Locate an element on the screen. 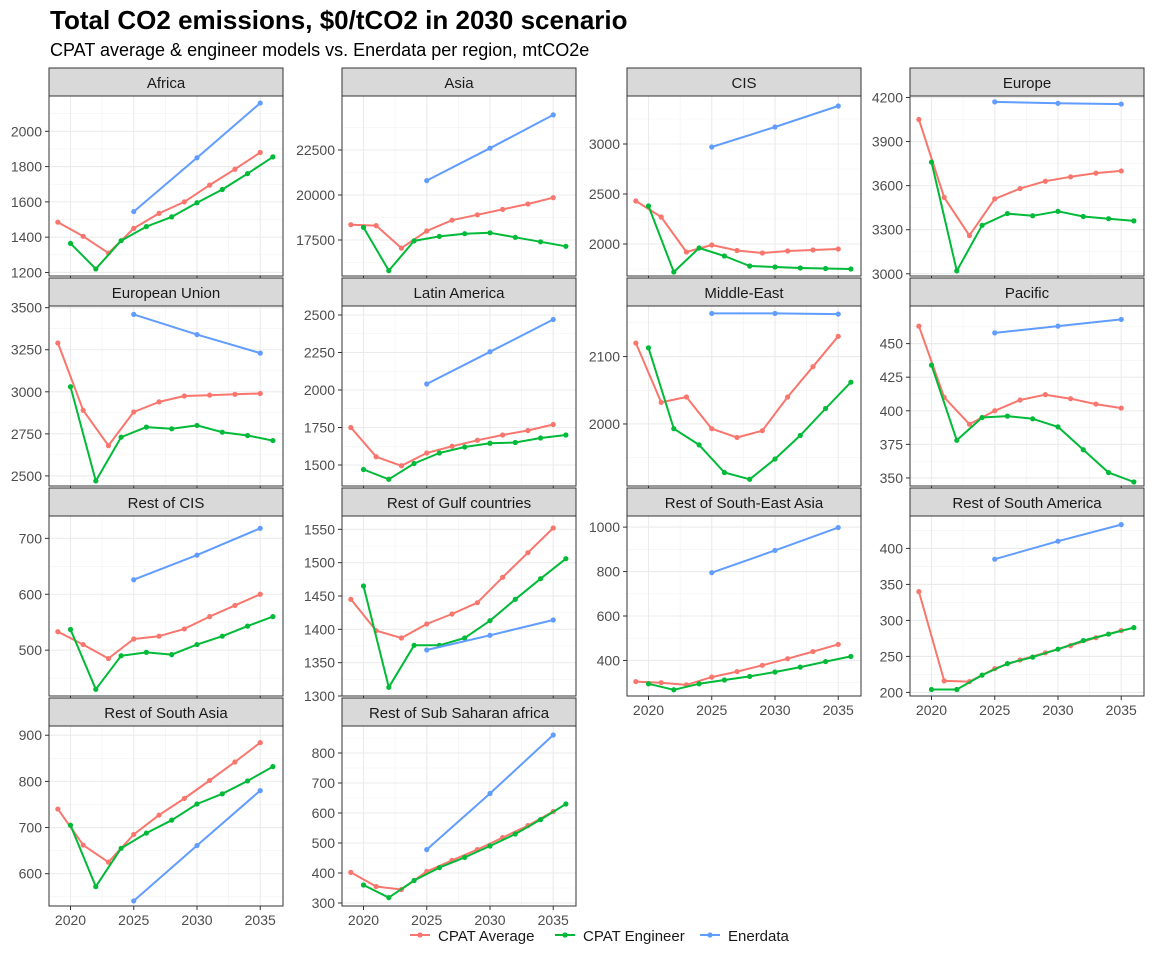  y-tick-label: 200 is located at coordinates (892, 692).